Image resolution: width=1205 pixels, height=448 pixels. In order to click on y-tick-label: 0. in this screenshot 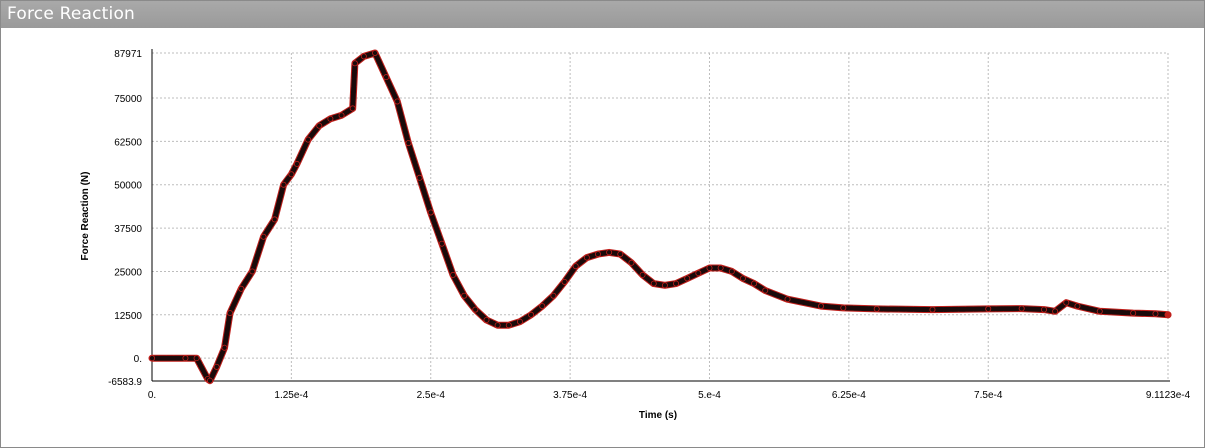, I will do `click(138, 359)`.